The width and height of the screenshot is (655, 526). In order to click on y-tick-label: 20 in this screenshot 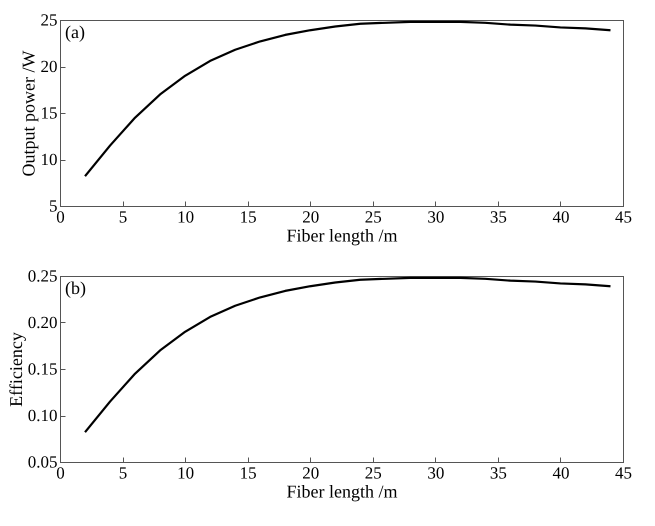, I will do `click(49, 66)`.